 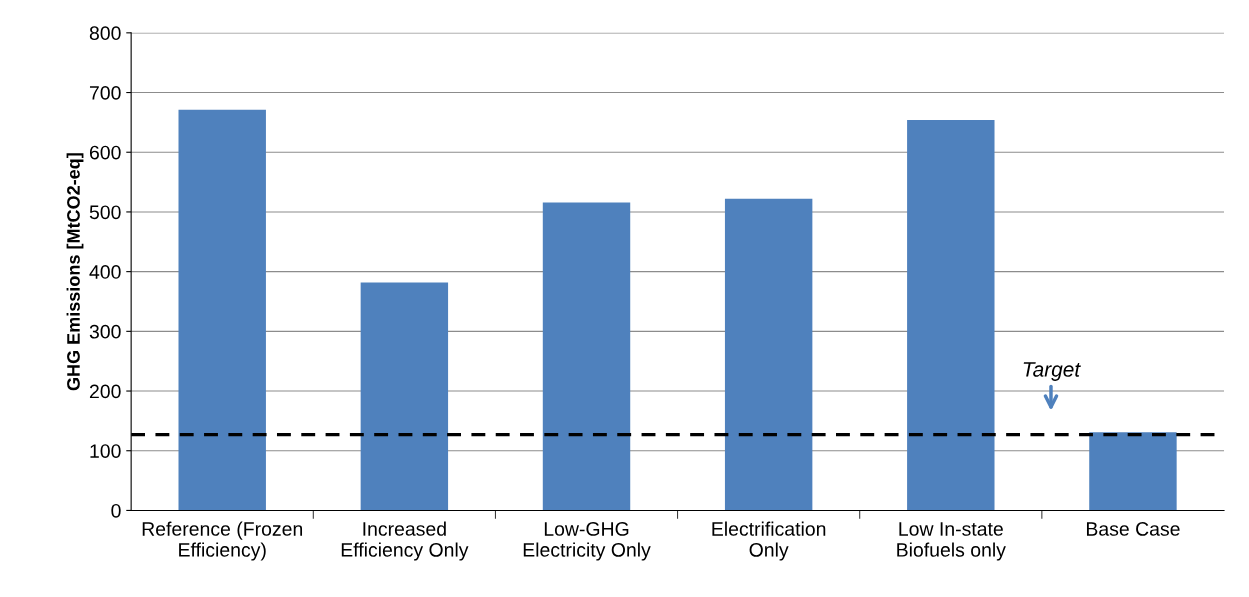 What do you see at coordinates (405, 541) in the screenshot?
I see `x-tick-label: Increased Efficiency Only` at bounding box center [405, 541].